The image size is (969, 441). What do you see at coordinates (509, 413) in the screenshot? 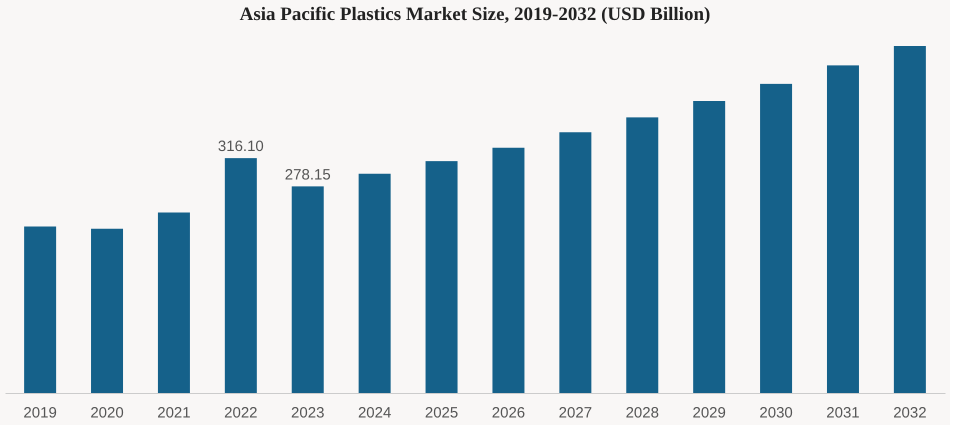
I see `x-tick-label: 2026` at bounding box center [509, 413].